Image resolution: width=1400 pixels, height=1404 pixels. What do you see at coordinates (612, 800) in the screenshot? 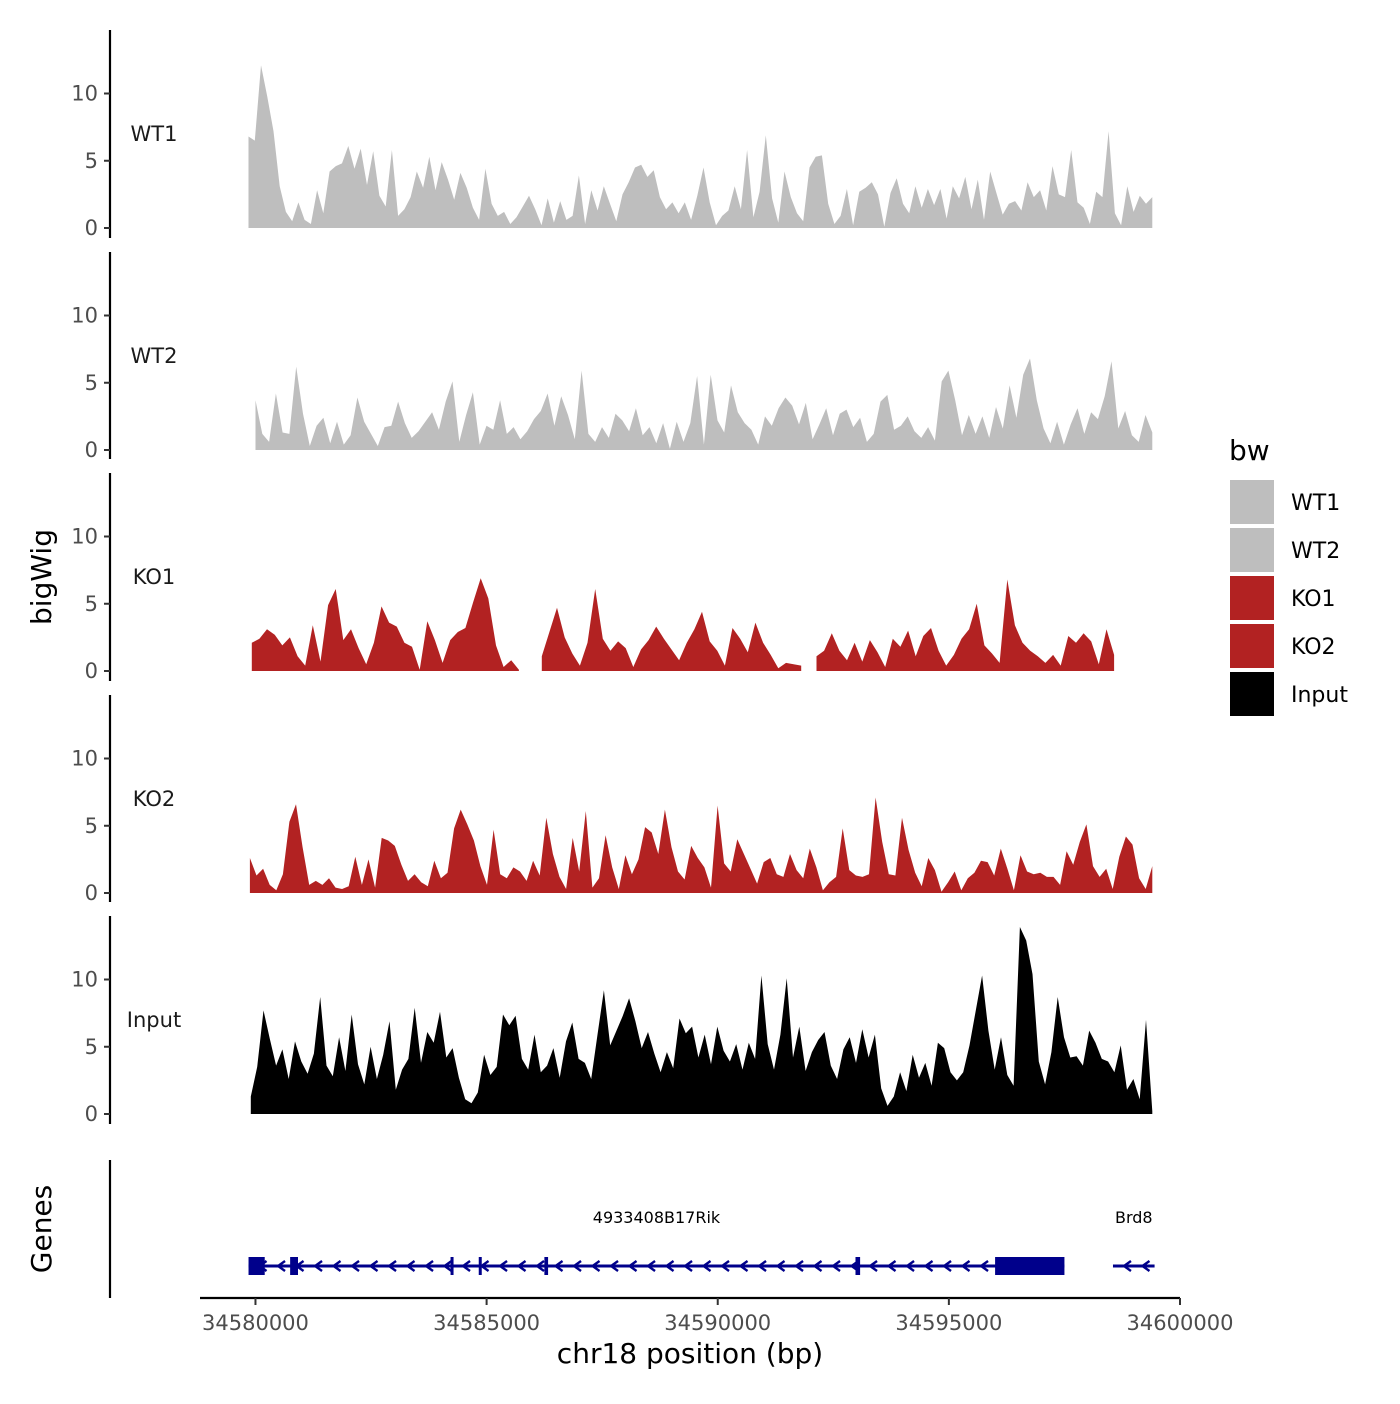
I see `track-ko2: 0 5 10 KO2` at bounding box center [612, 800].